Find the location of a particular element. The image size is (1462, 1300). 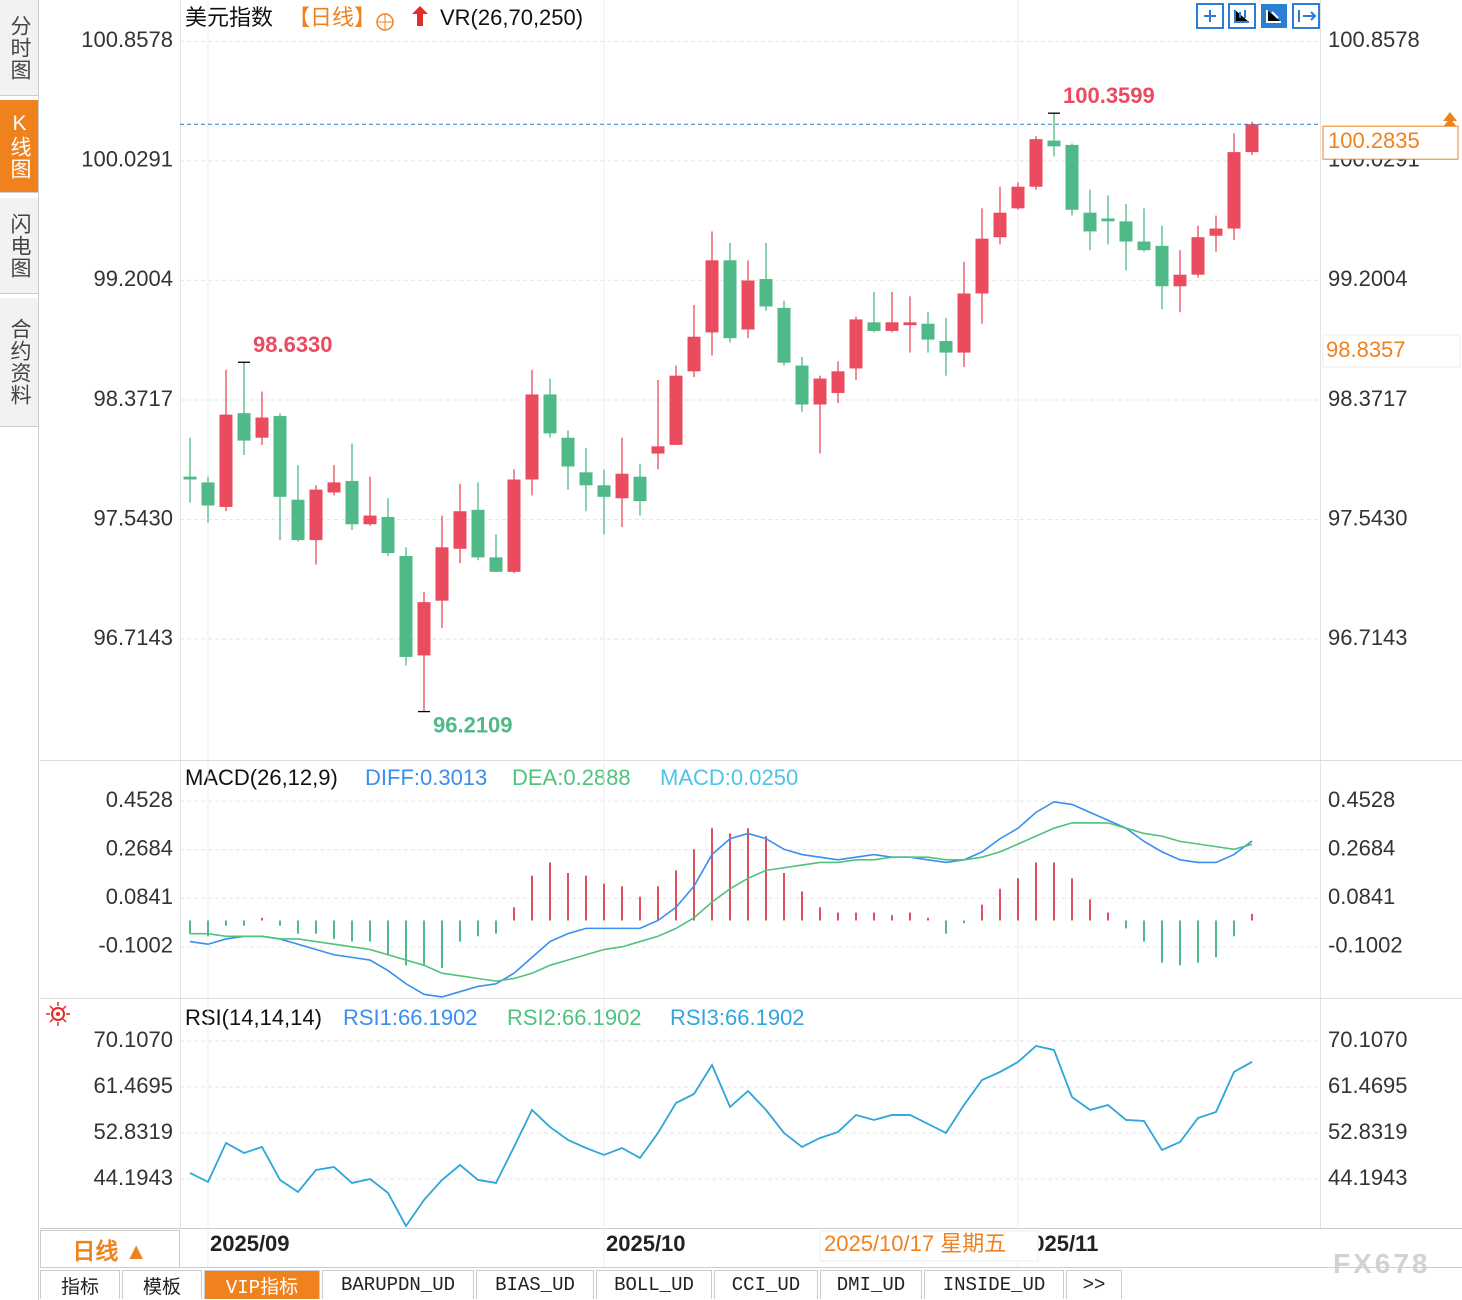

y-tick-label: 99.2004 is located at coordinates (133, 278).